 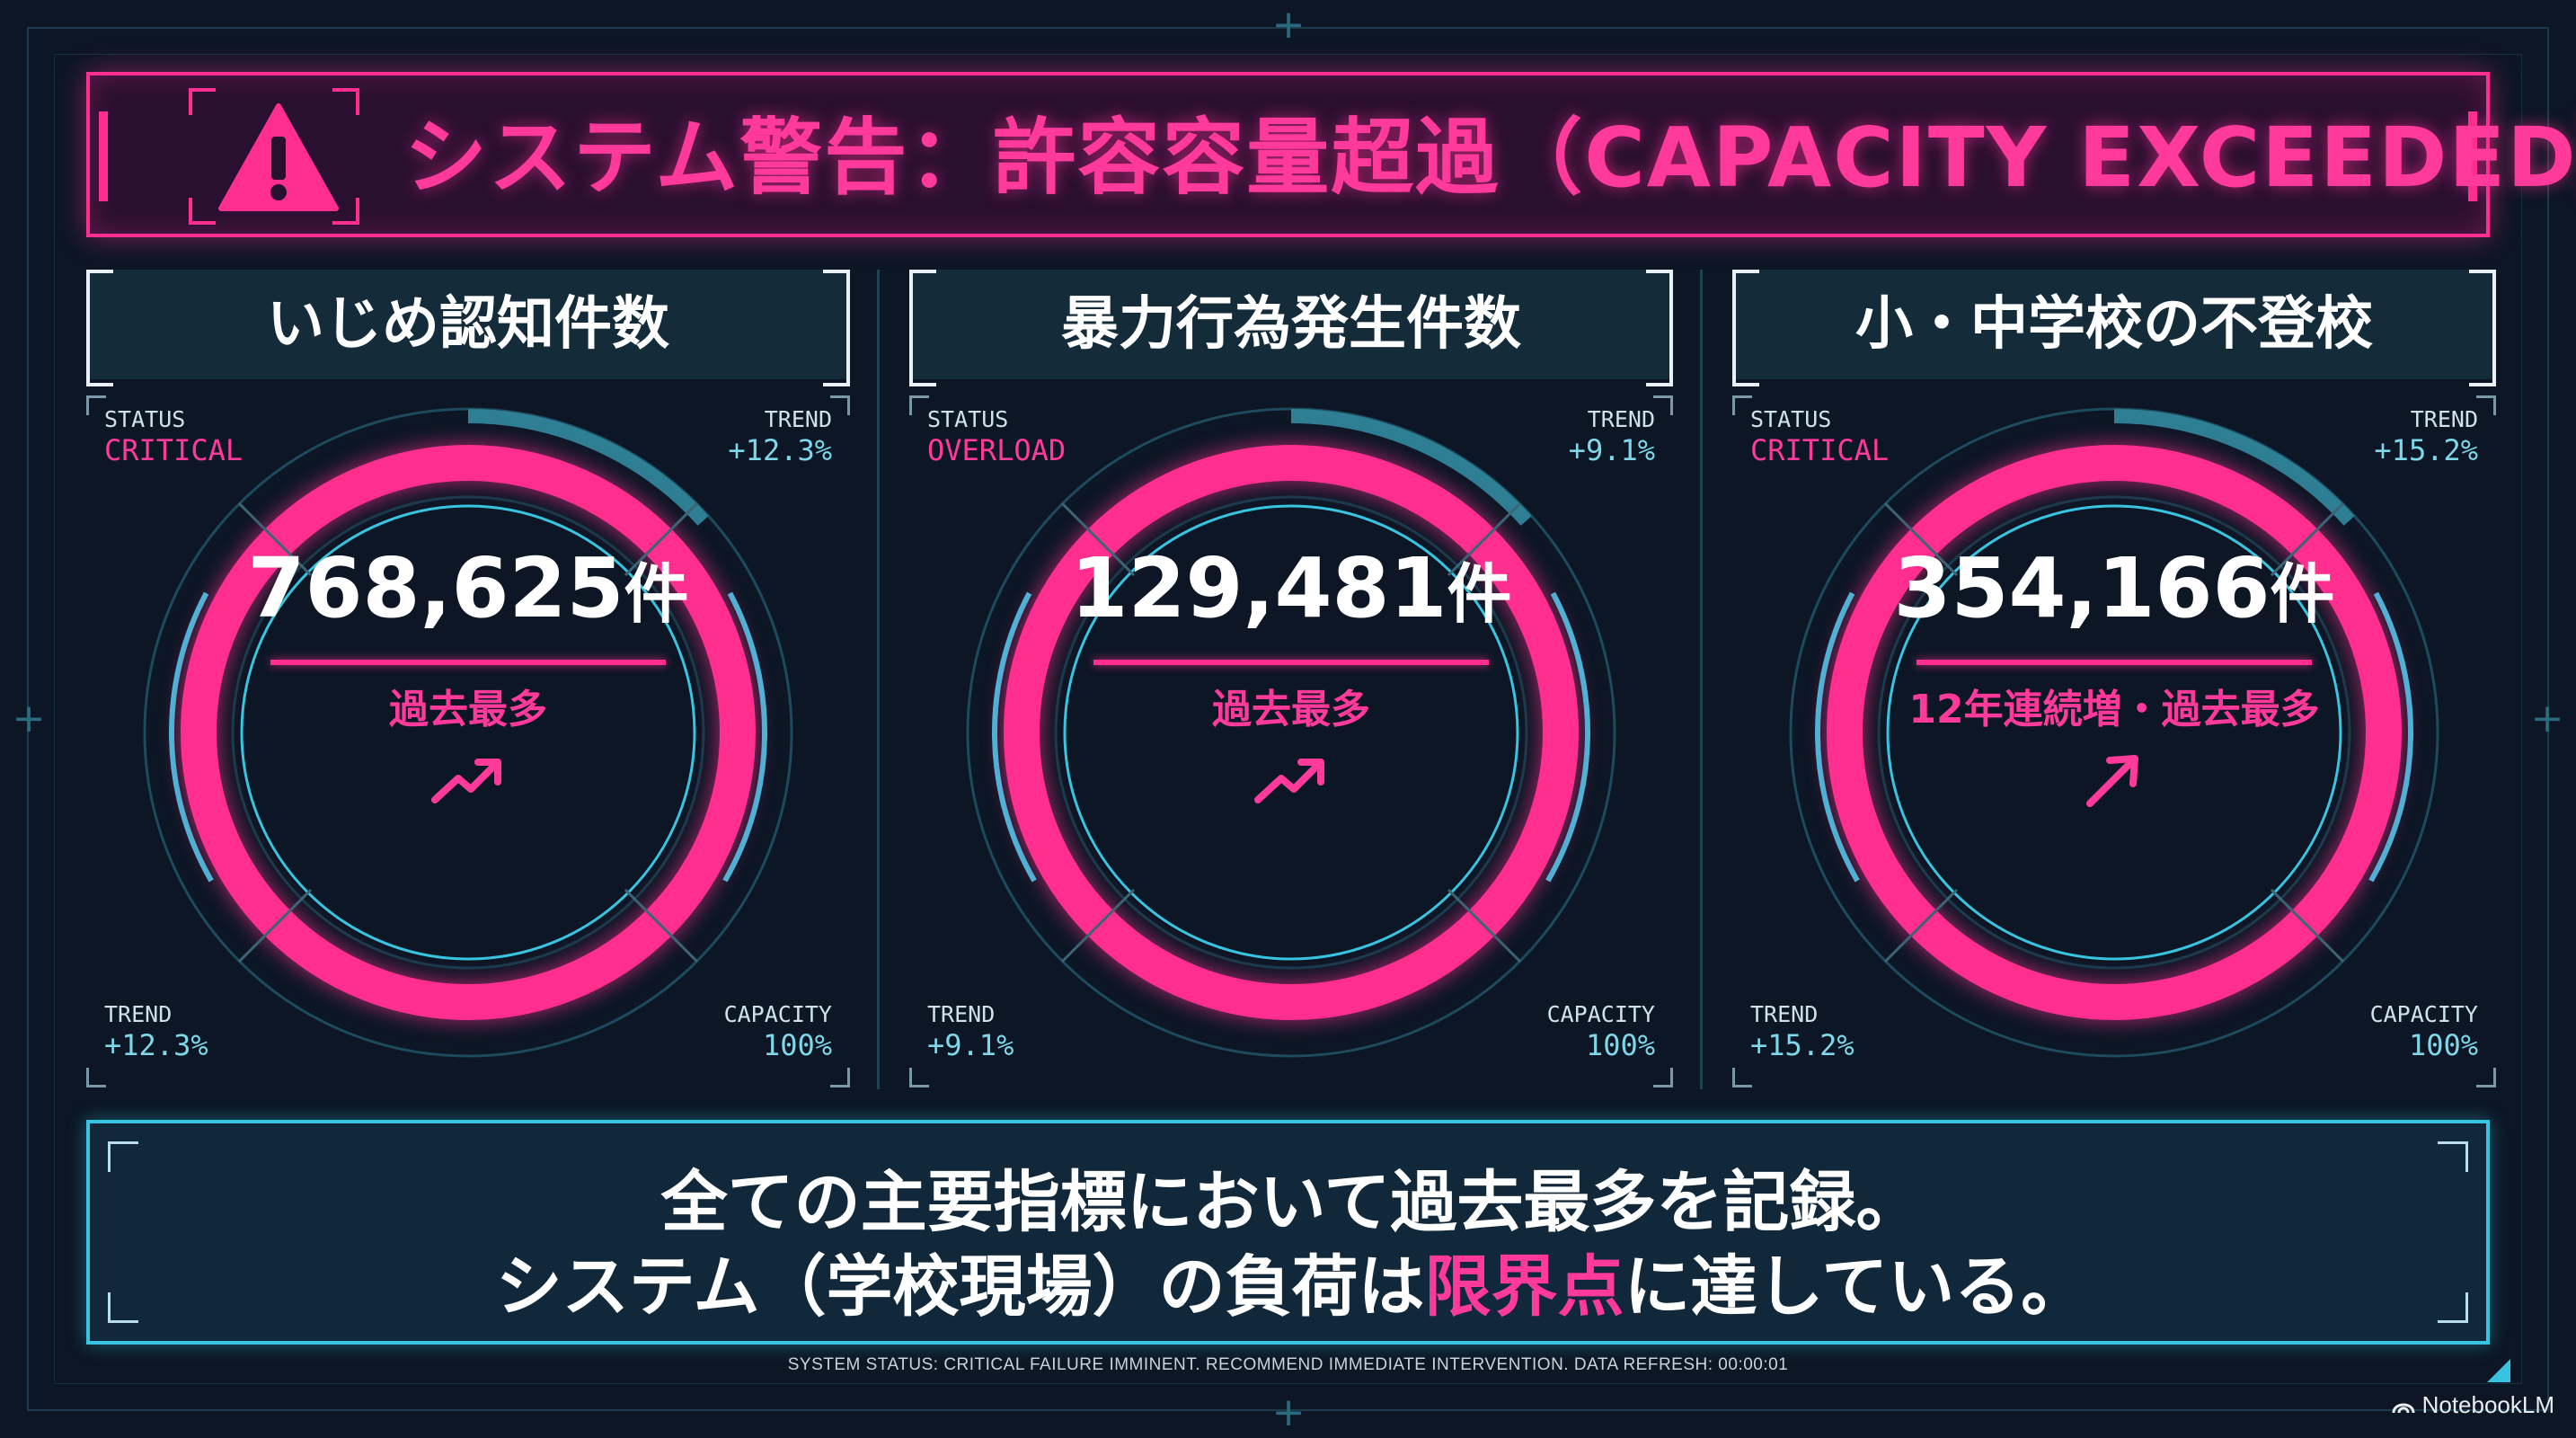 I want to click on header-title: システム警告：許容容量超過（CAPACITY EXCEEDED）, so click(x=1490, y=158).